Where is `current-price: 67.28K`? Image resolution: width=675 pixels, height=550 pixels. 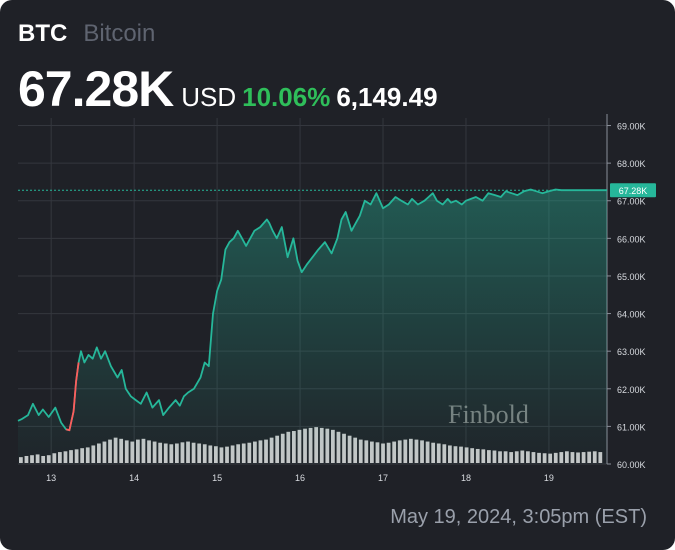 current-price: 67.28K is located at coordinates (96, 89).